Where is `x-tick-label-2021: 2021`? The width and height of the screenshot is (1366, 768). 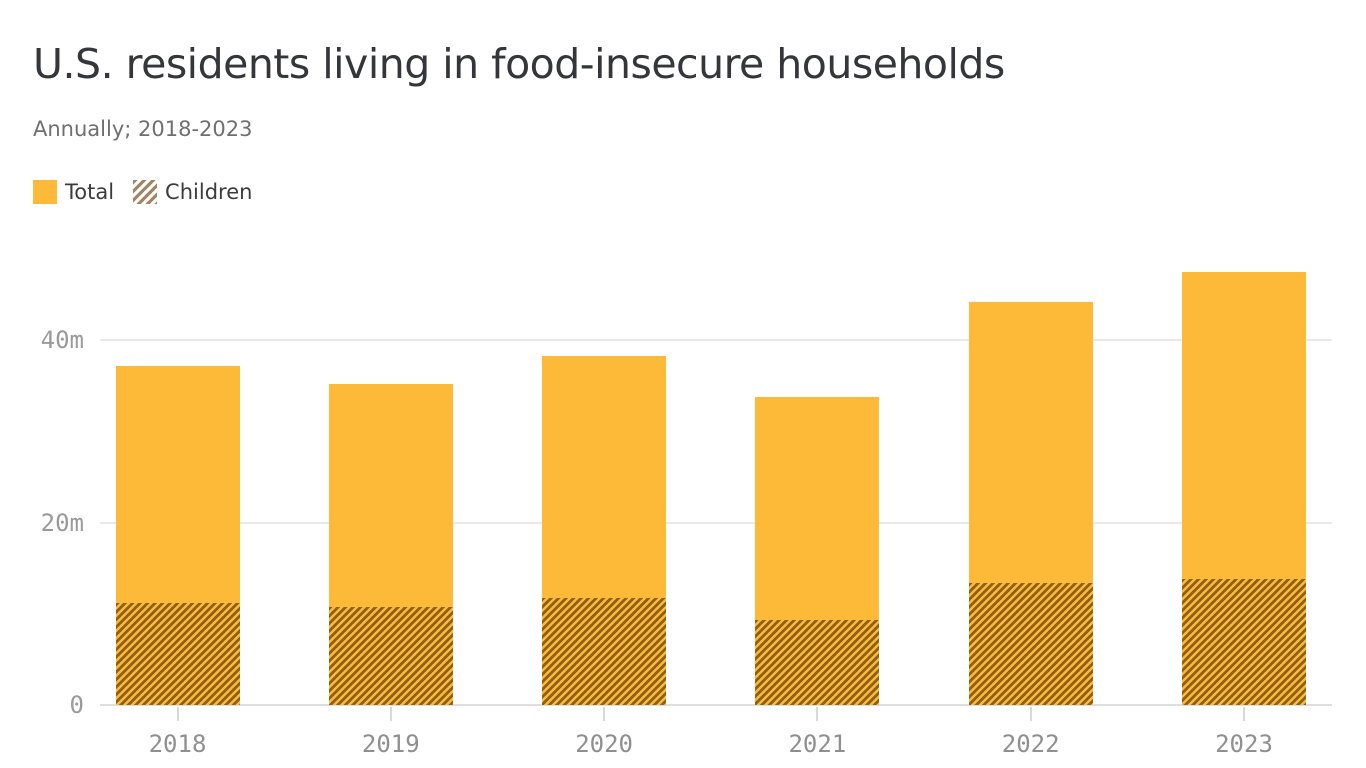
x-tick-label-2021: 2021 is located at coordinates (817, 744).